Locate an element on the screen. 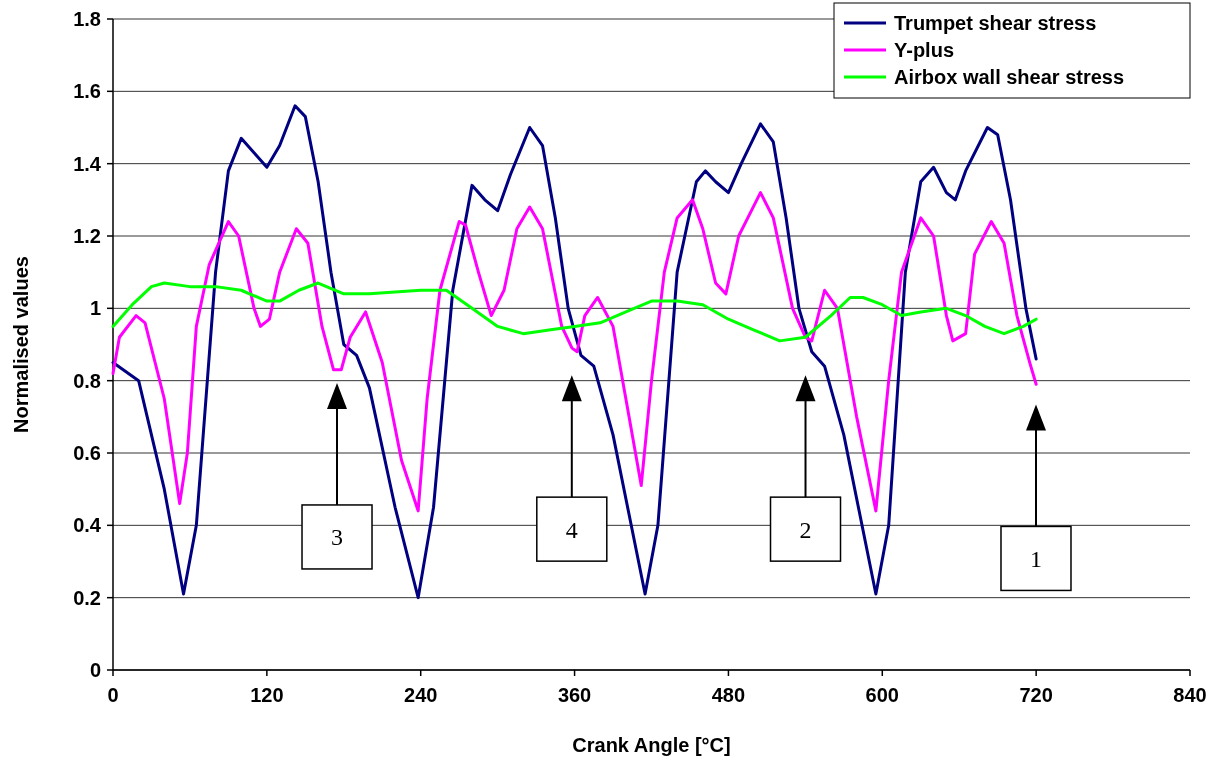  legend-label: Airbox wall shear stress is located at coordinates (1009, 77).